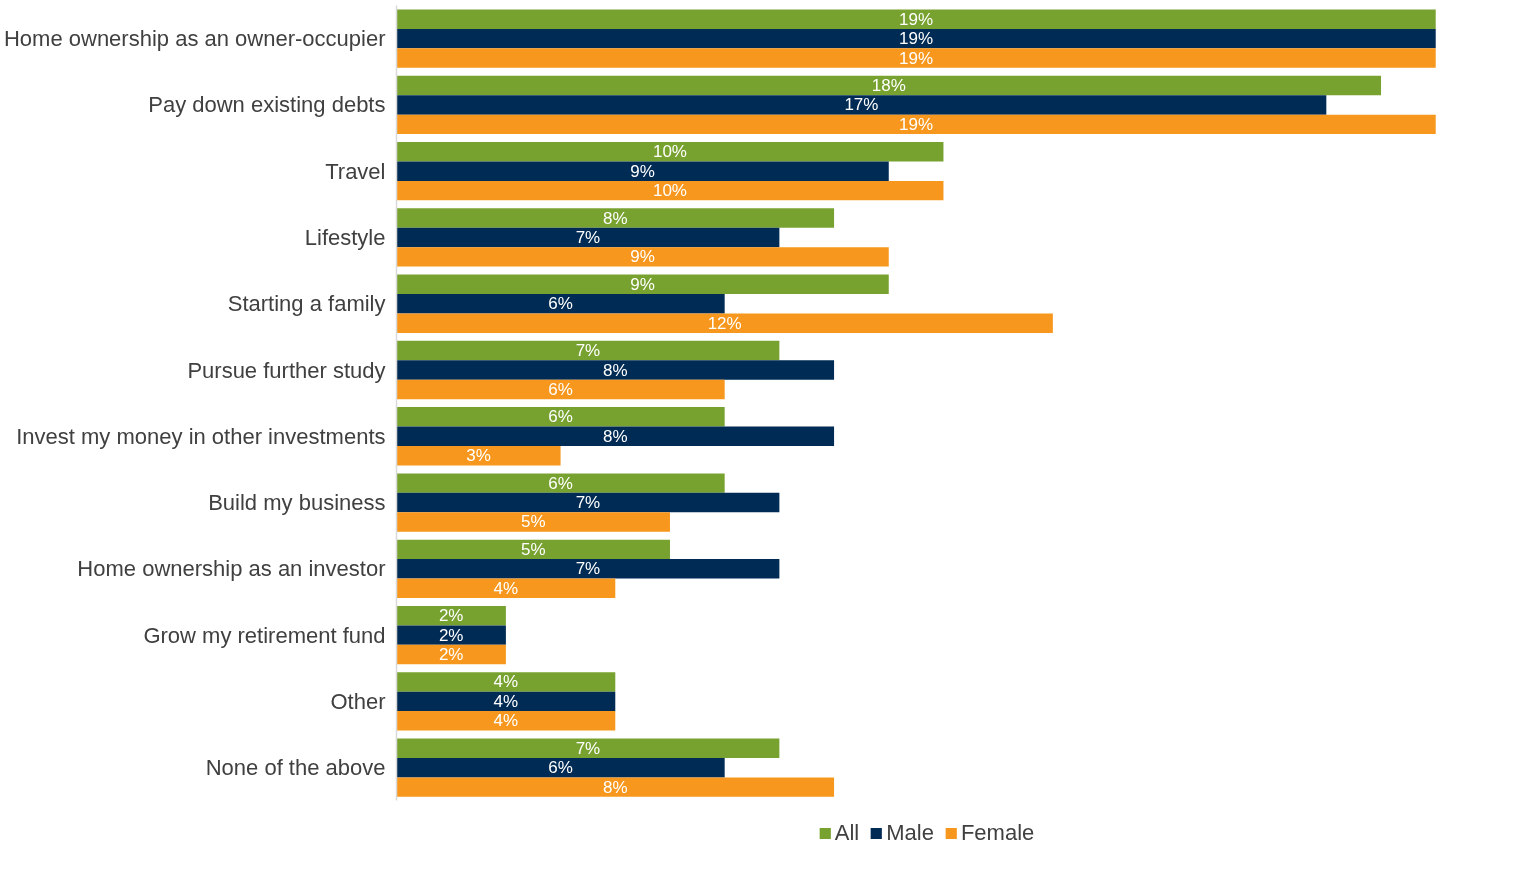 The image size is (1540, 871). What do you see at coordinates (267, 105) in the screenshot?
I see `y-tick-label: Pay down existing debts` at bounding box center [267, 105].